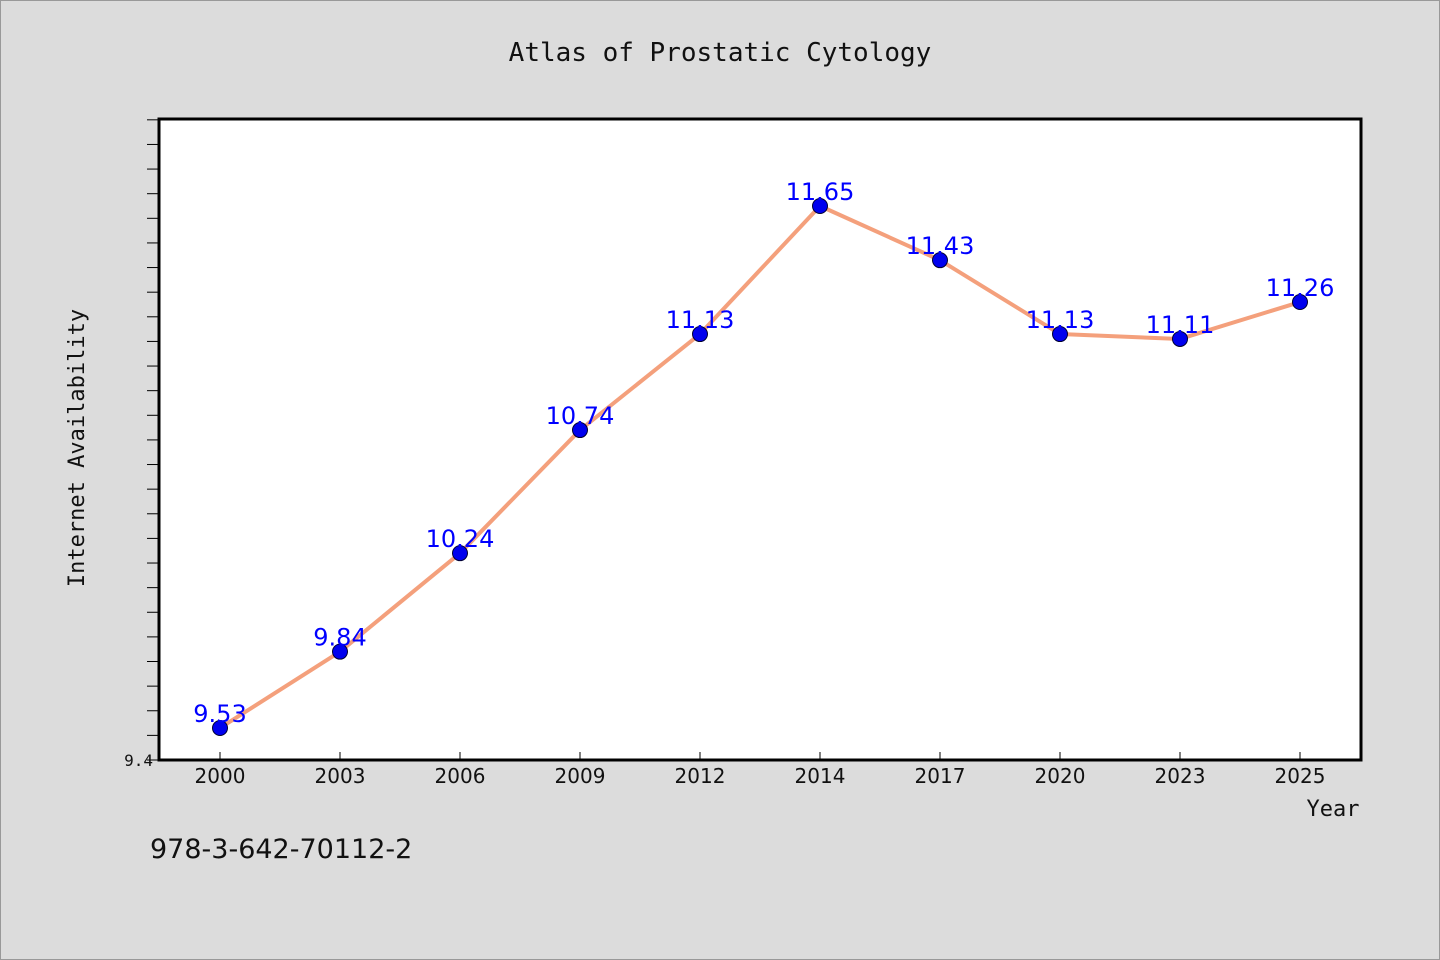  I want to click on data-label: 11.43, so click(940, 246).